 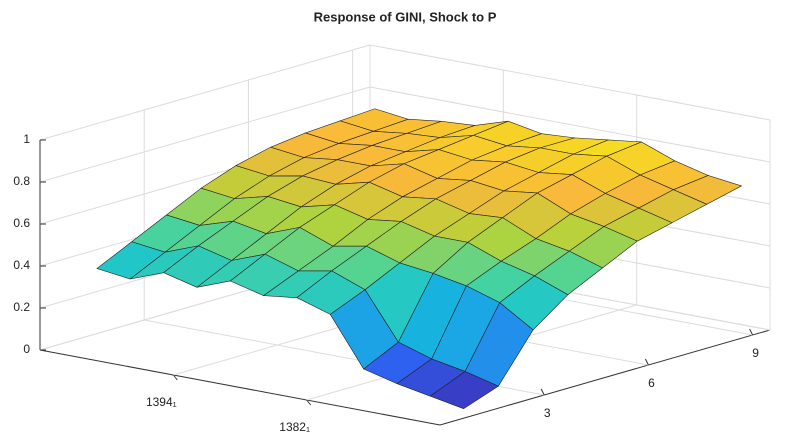 What do you see at coordinates (21, 265) in the screenshot?
I see `z-tick-label: 0.4` at bounding box center [21, 265].